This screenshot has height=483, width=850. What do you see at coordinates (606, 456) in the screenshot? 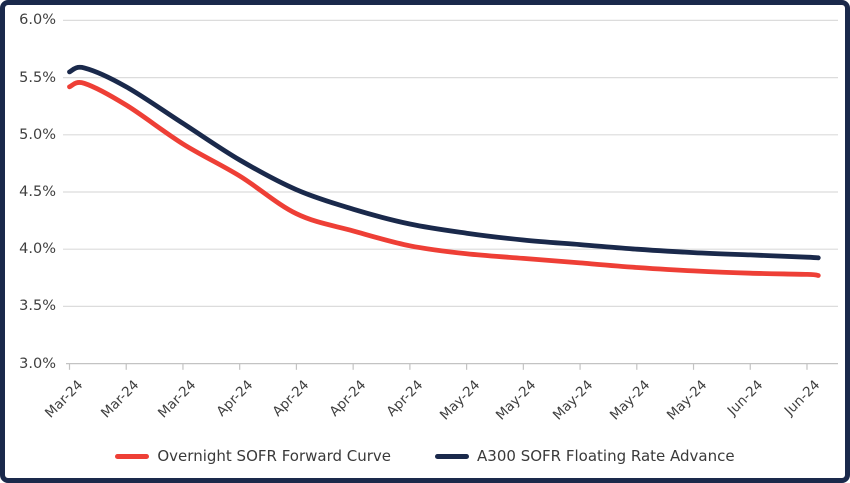
I see `legend-label: A300 SOFR Floating Rate Advance` at bounding box center [606, 456].